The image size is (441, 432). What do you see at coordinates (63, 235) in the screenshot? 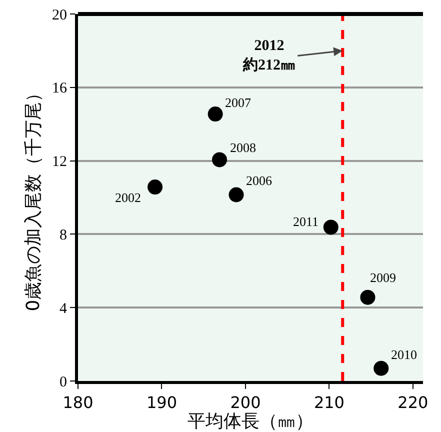
I see `y-tick-label: 8` at bounding box center [63, 235].